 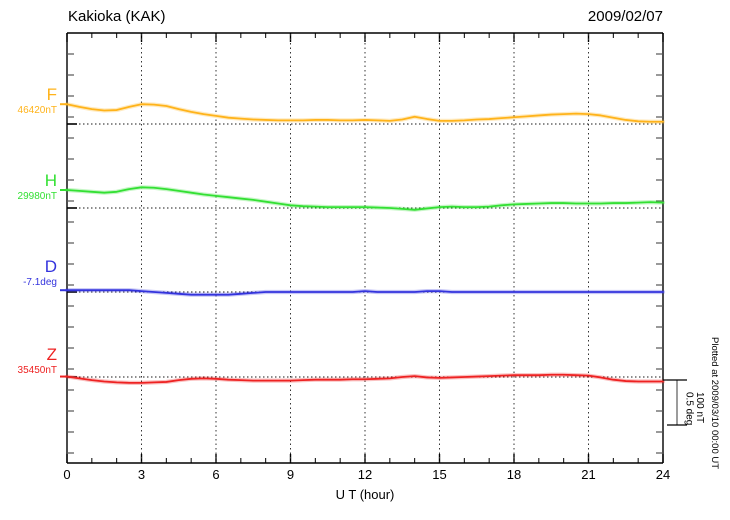 I want to click on x-tick-label: 6, so click(x=216, y=474).